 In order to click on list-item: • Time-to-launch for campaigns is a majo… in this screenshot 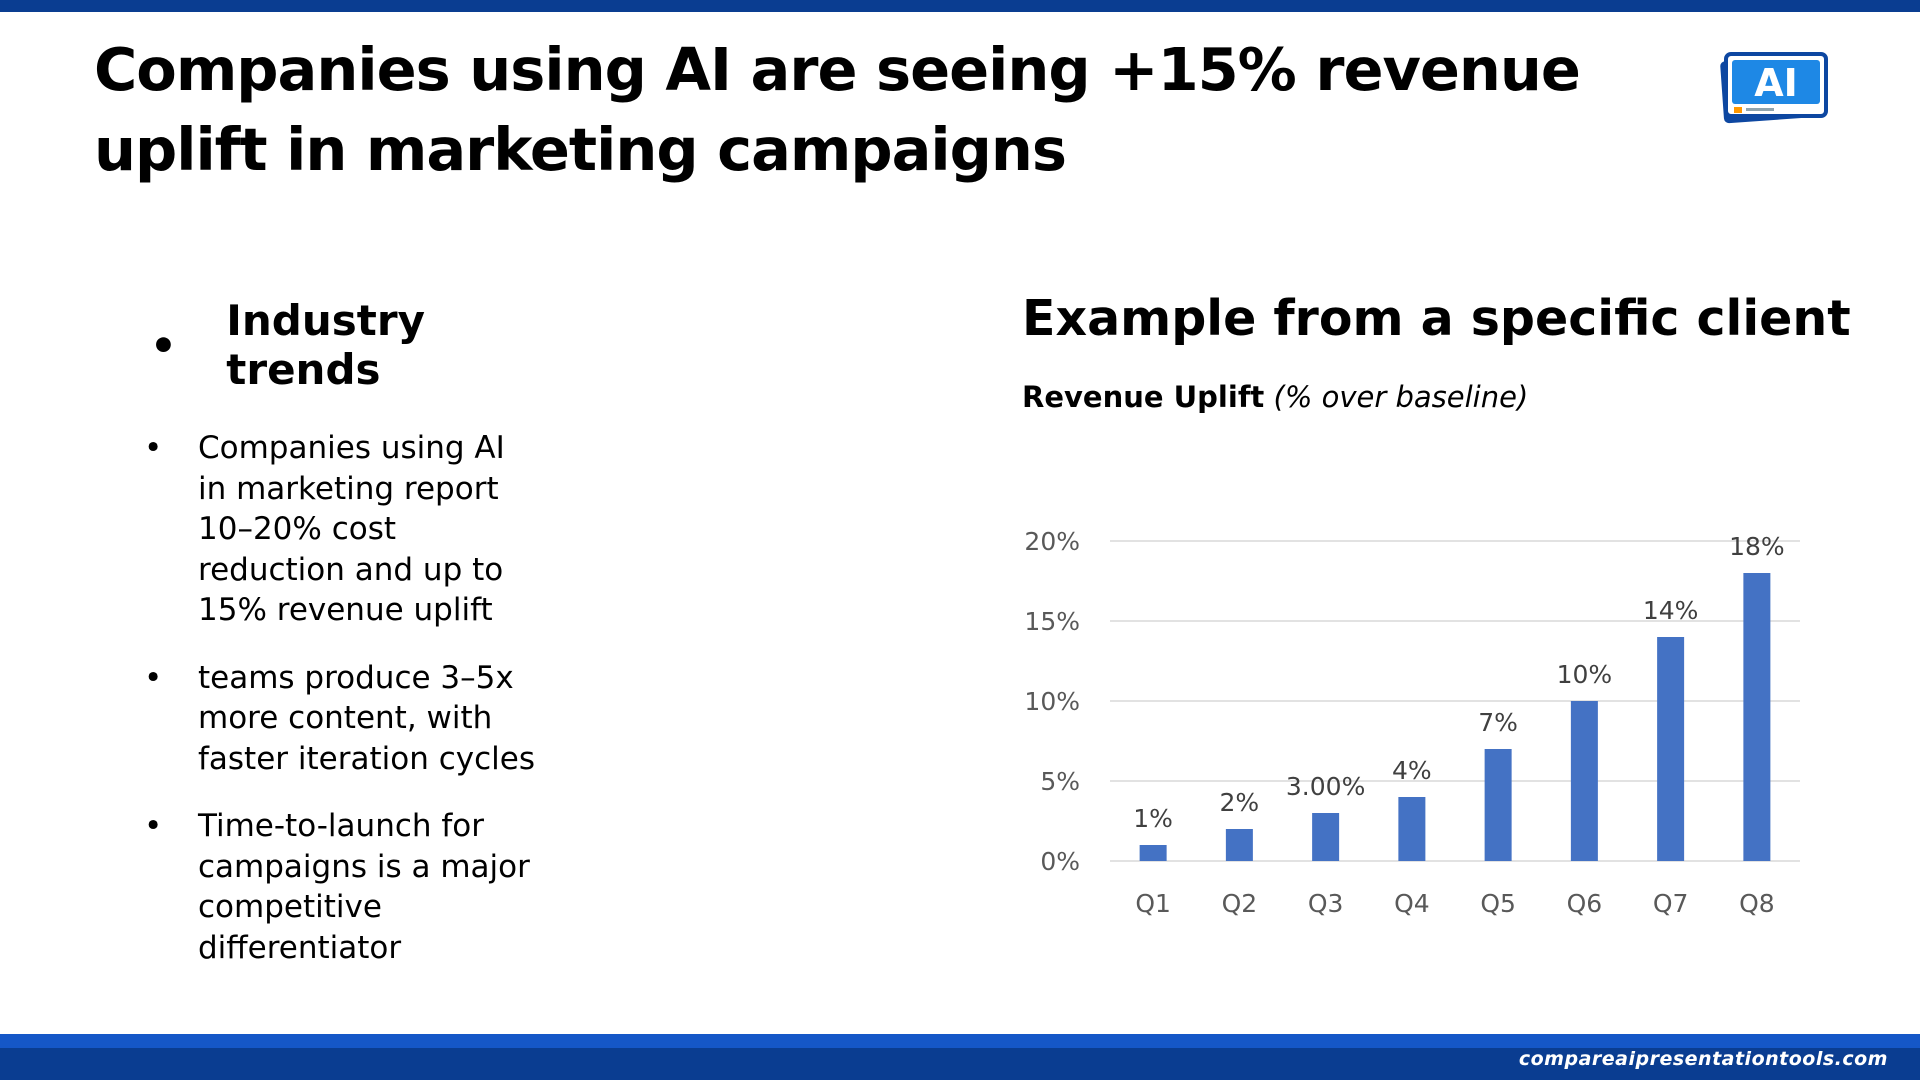, I will do `click(350, 887)`.